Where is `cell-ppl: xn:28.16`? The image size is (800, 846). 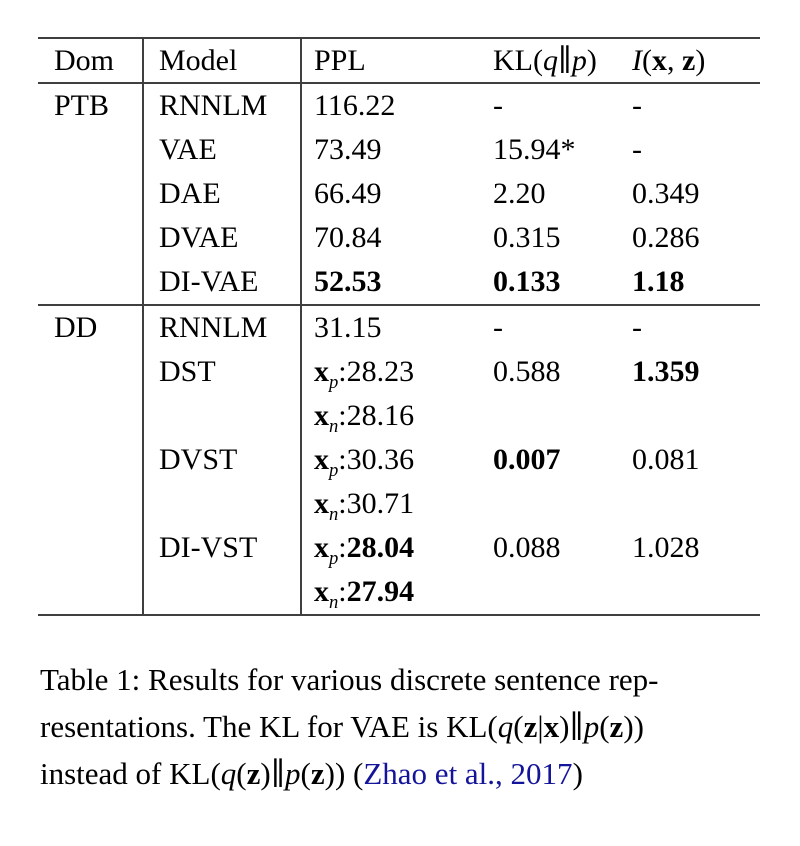 cell-ppl: xn:28.16 is located at coordinates (397, 416).